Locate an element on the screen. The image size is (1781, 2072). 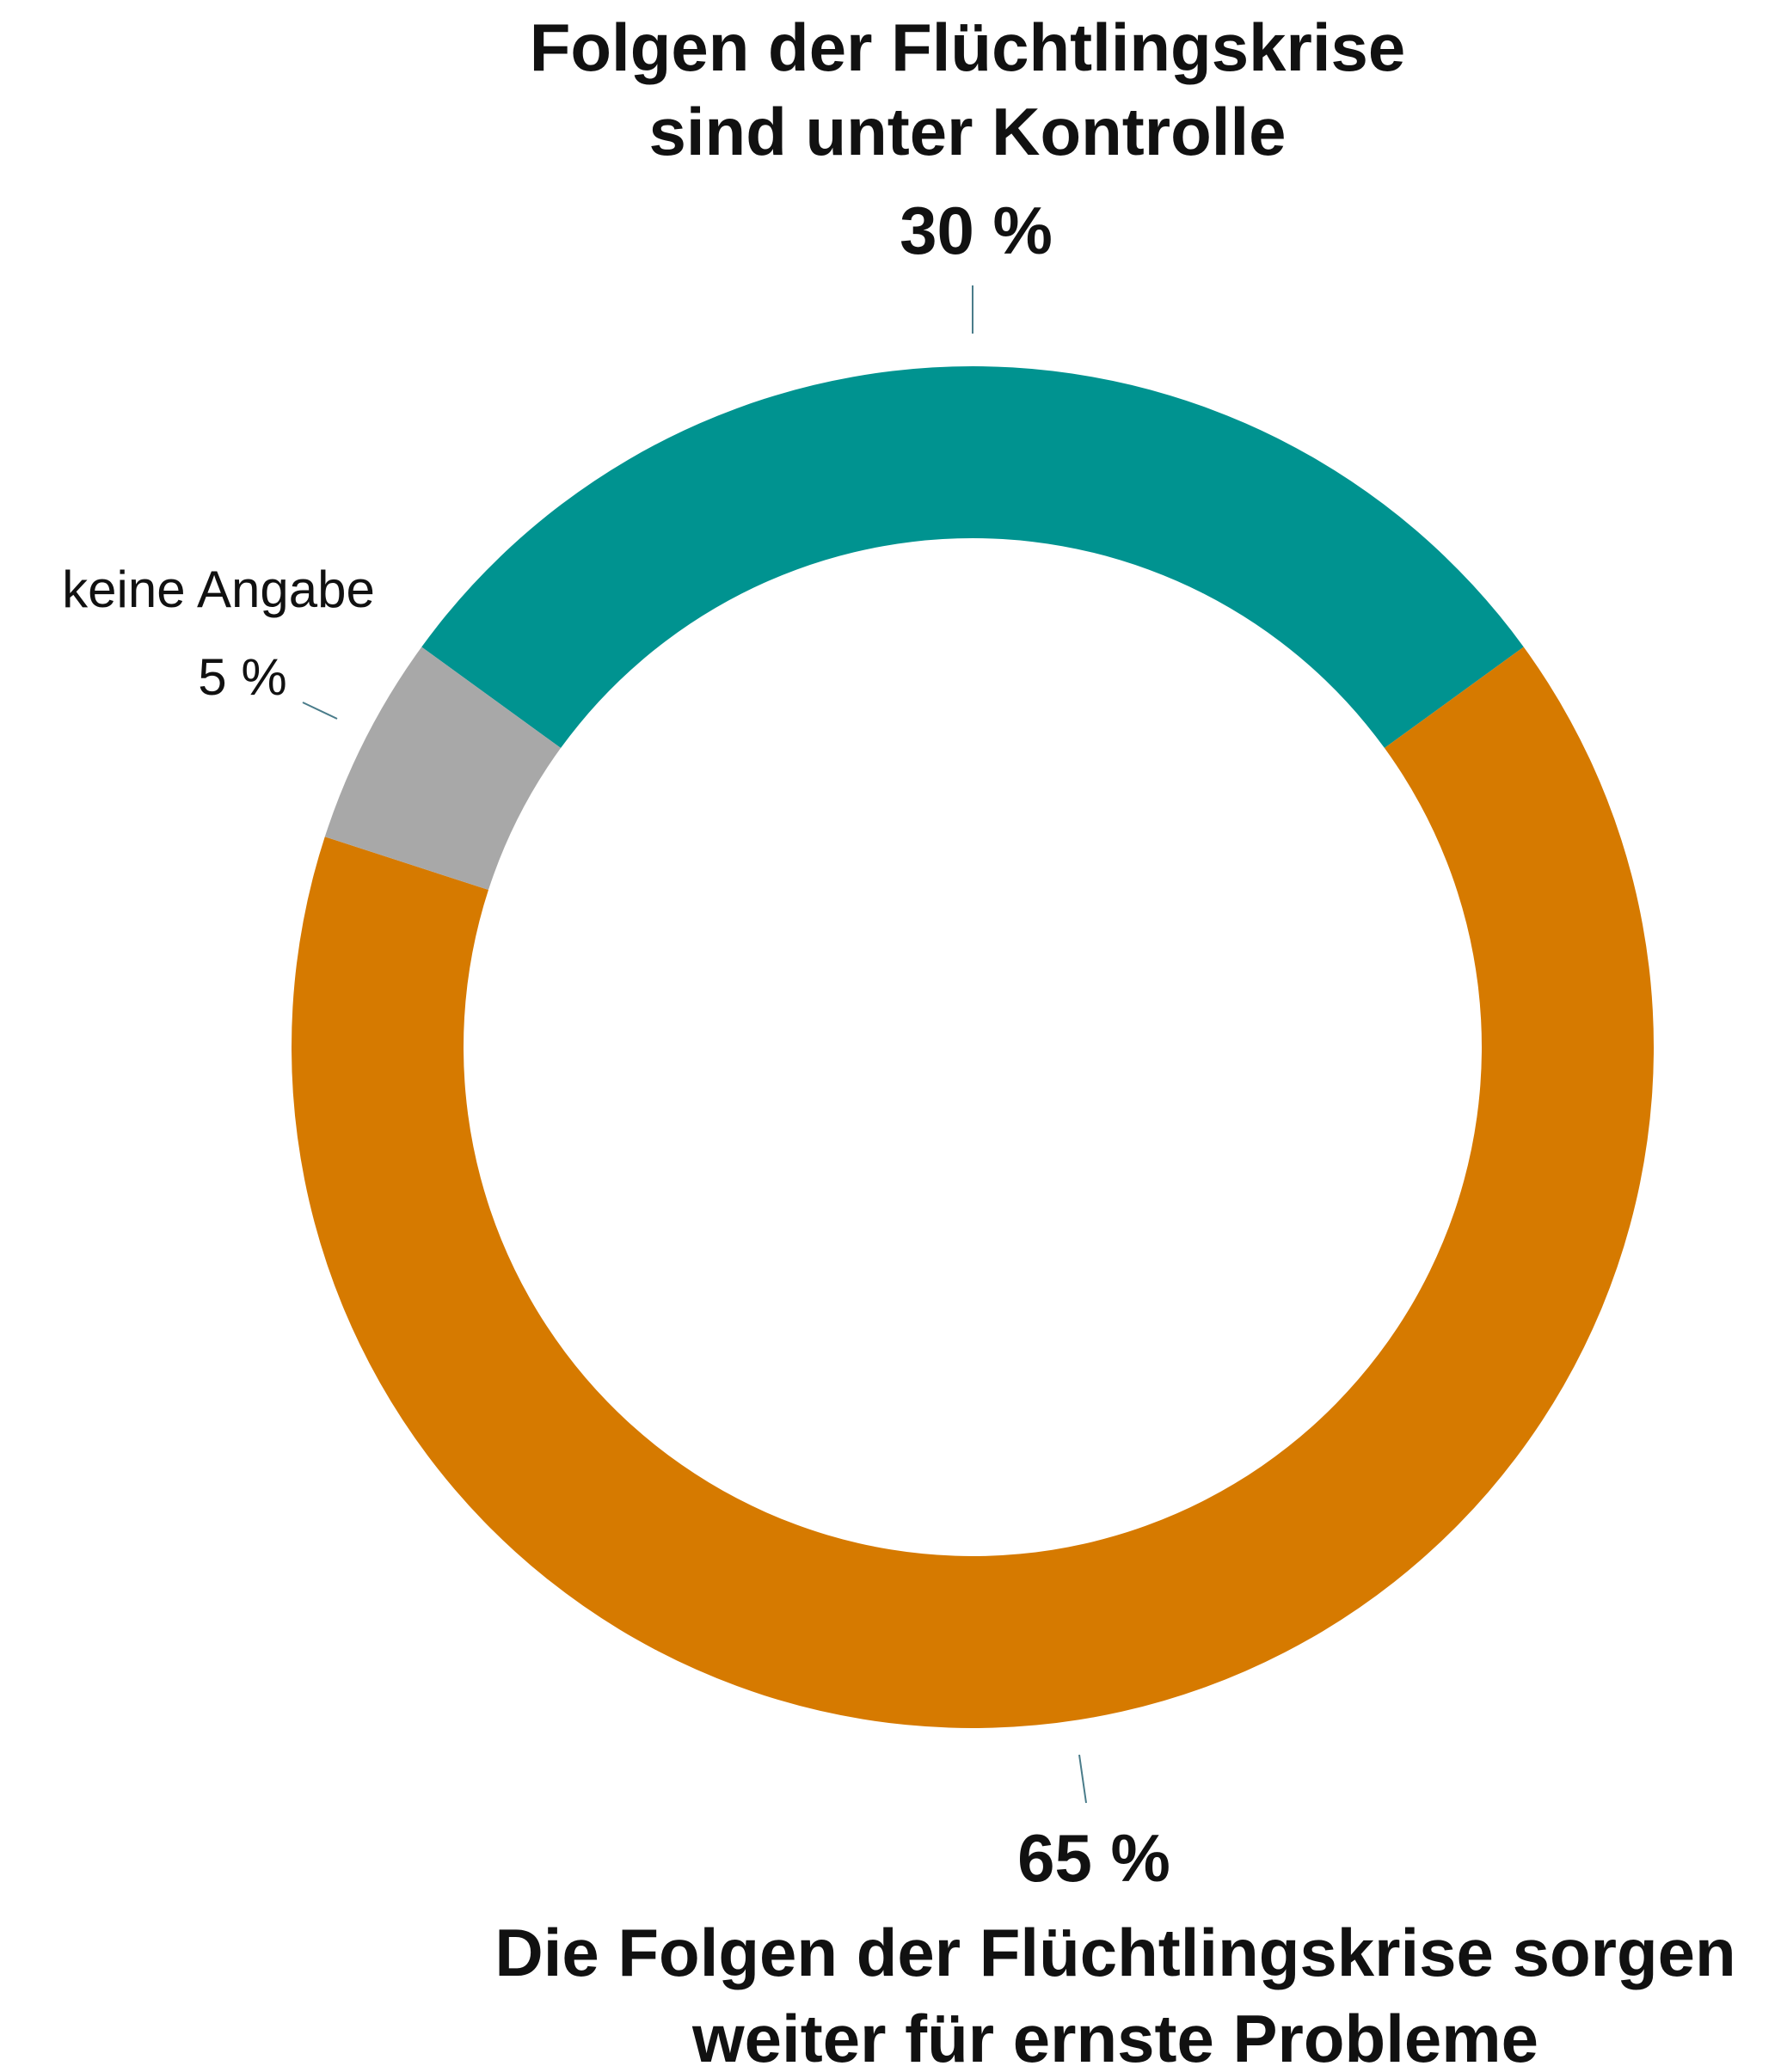
label-group-keine-angabe: keine Angabe 5 % is located at coordinates (218, 640).